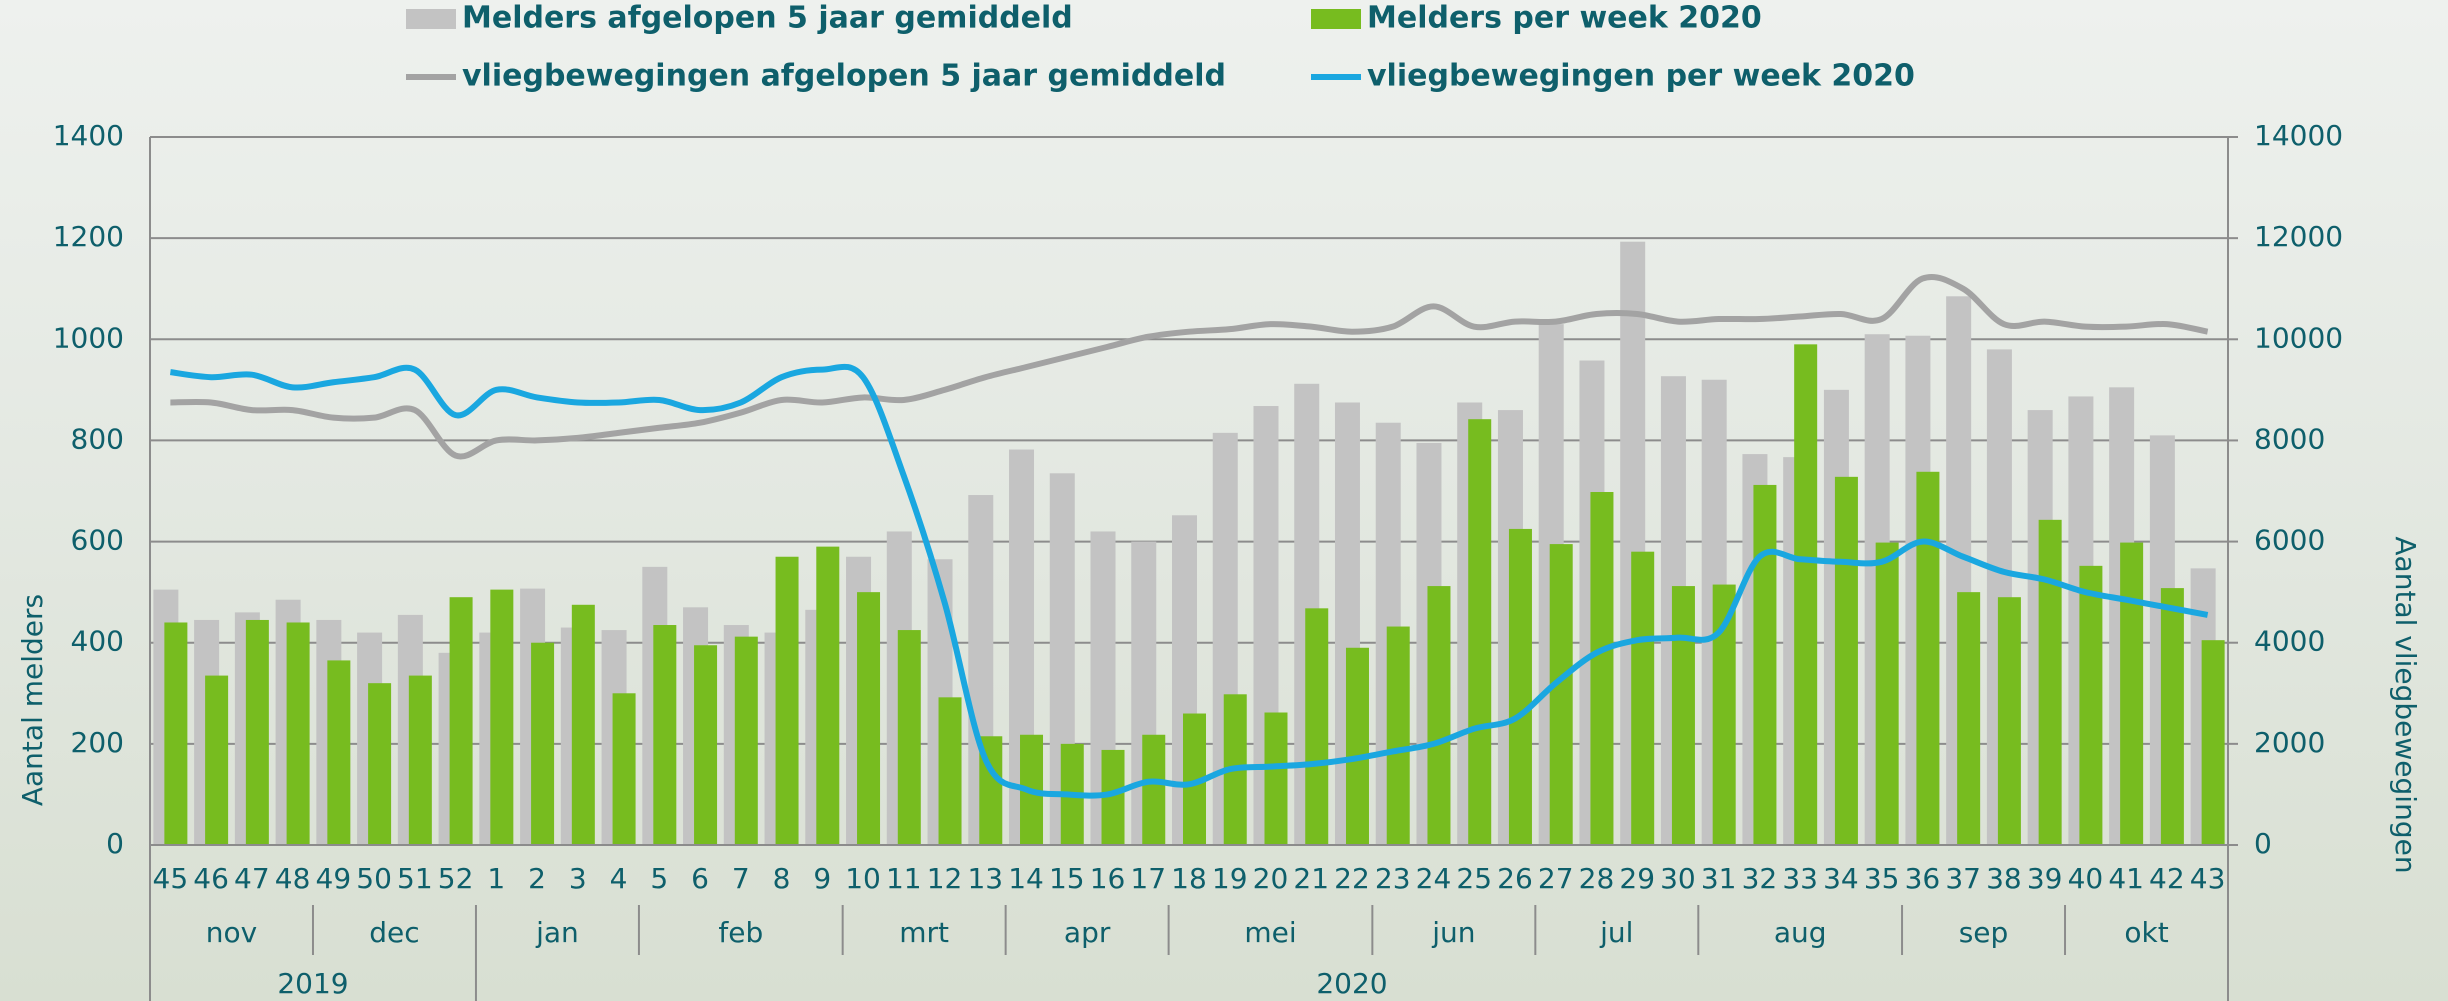 The image size is (2448, 1001). What do you see at coordinates (1984, 932) in the screenshot?
I see `month-labels: sep` at bounding box center [1984, 932].